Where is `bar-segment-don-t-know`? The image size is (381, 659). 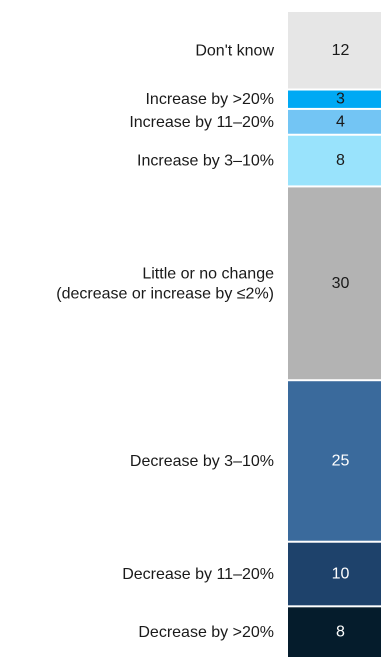
bar-segment-don-t-know is located at coordinates (334, 50).